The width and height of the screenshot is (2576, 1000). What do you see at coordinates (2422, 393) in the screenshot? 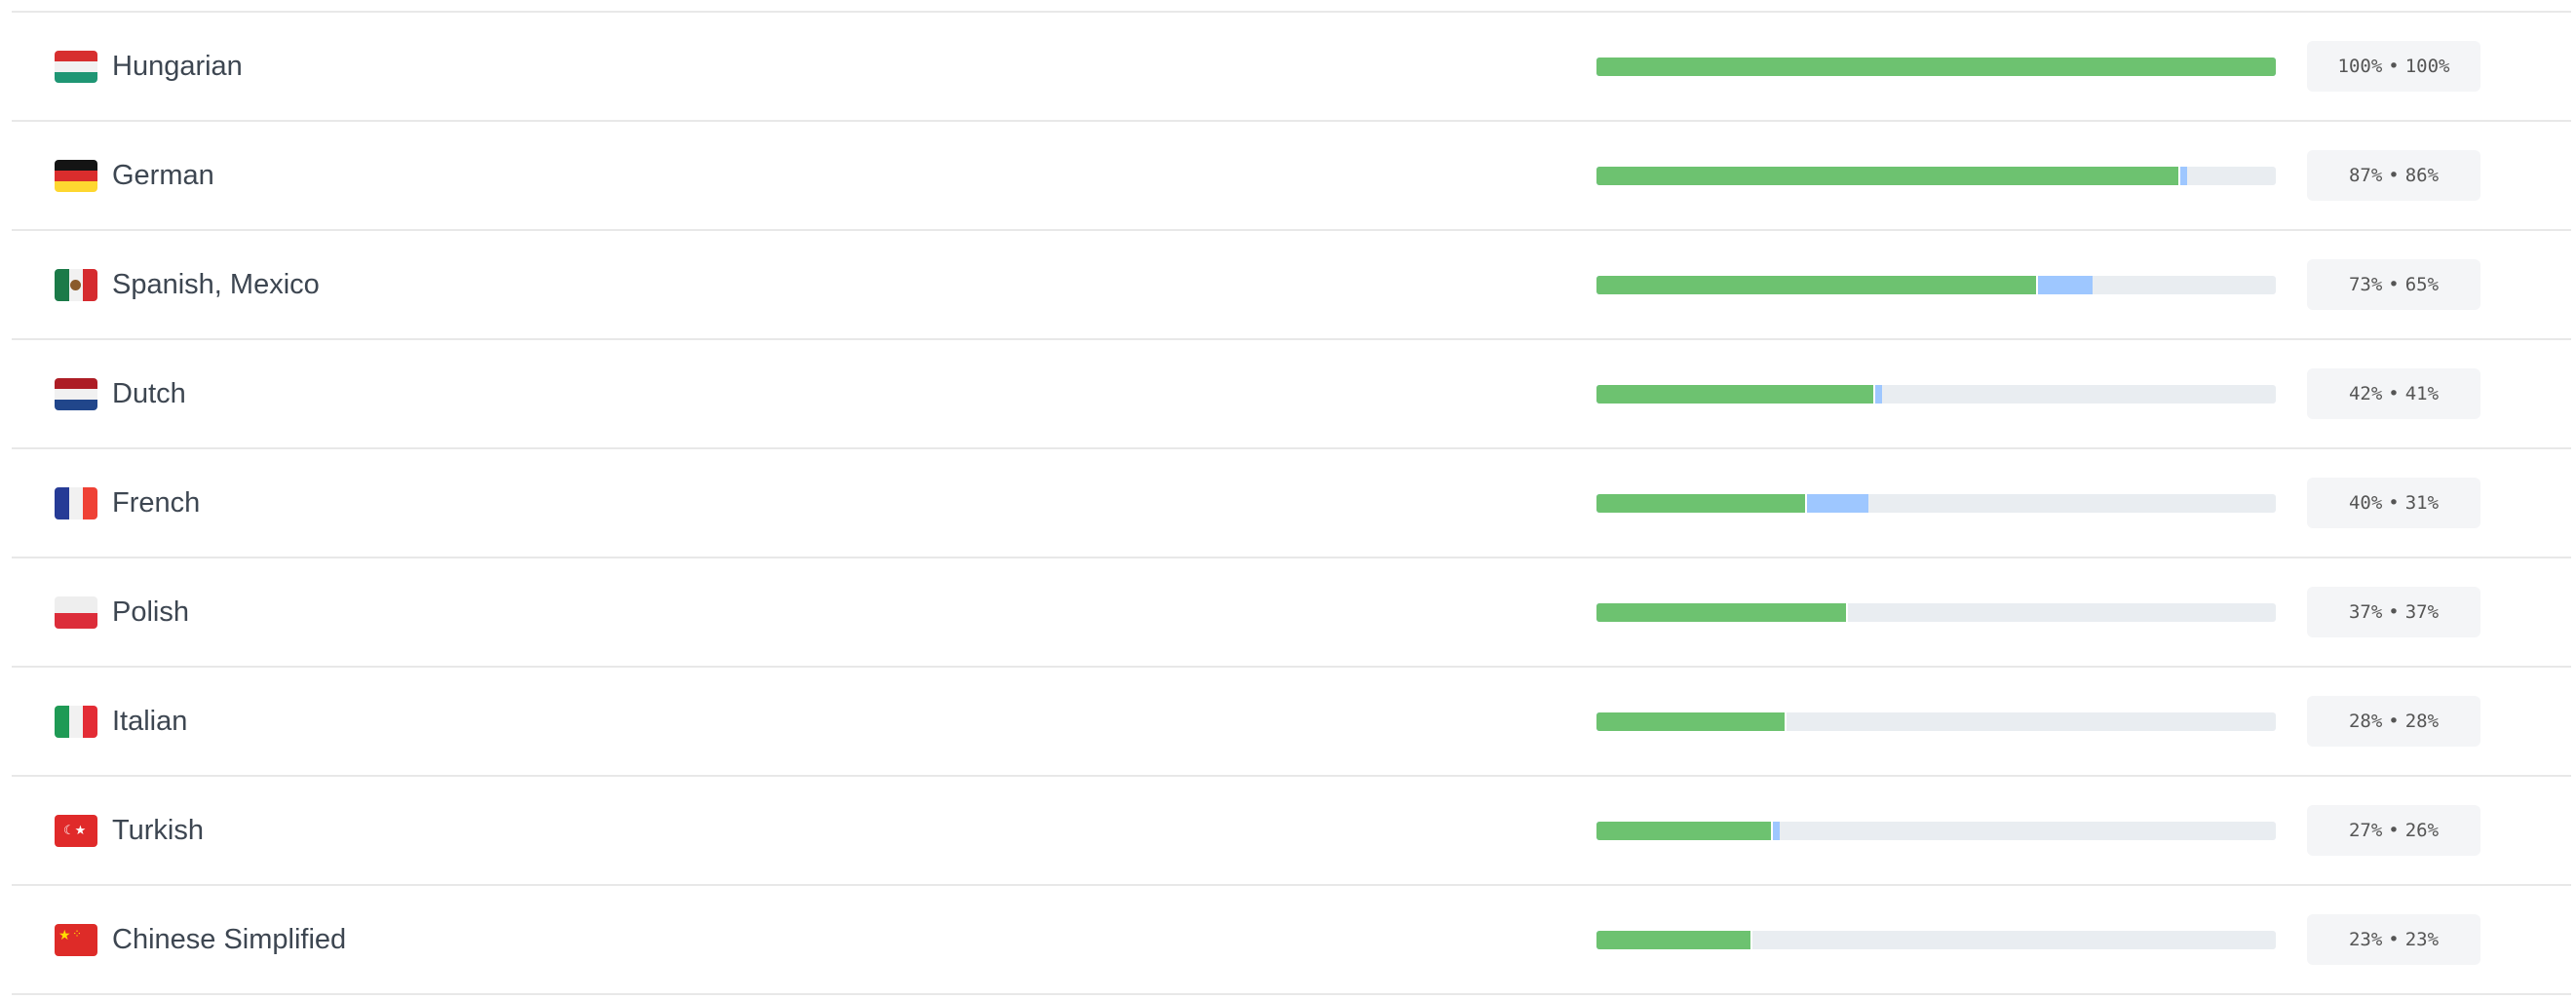
I see `approved-percent: 41%` at bounding box center [2422, 393].